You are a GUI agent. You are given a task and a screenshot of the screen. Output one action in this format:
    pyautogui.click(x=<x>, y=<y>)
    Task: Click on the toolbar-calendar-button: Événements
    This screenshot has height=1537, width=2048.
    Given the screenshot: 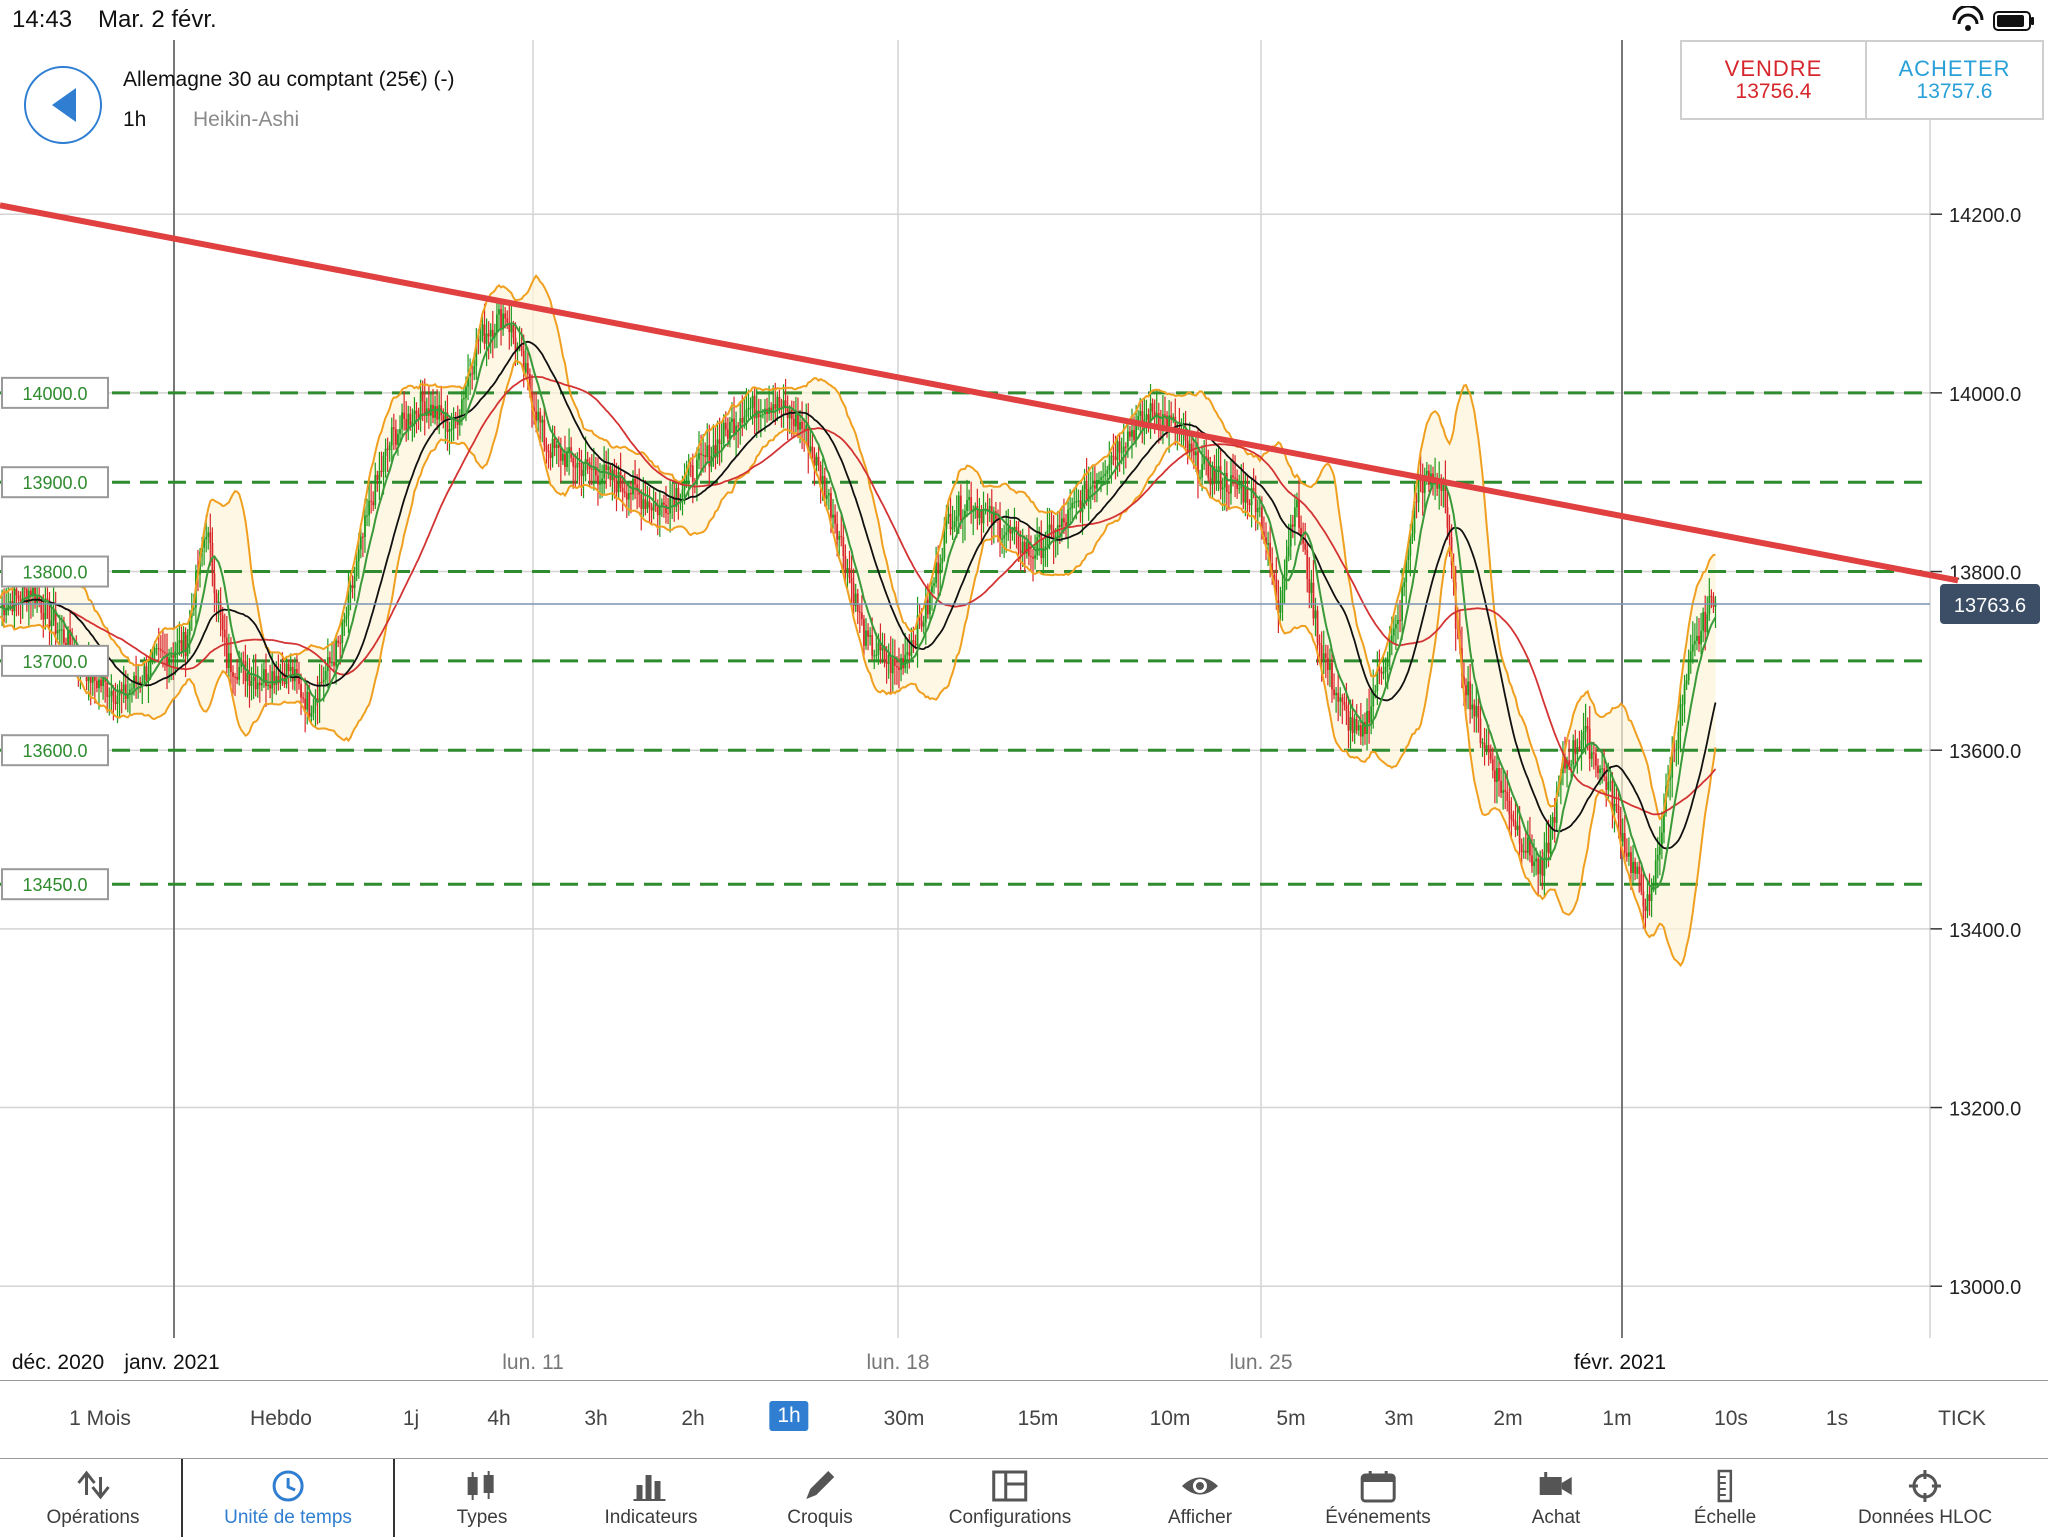 What is the action you would take?
    pyautogui.click(x=1378, y=1498)
    